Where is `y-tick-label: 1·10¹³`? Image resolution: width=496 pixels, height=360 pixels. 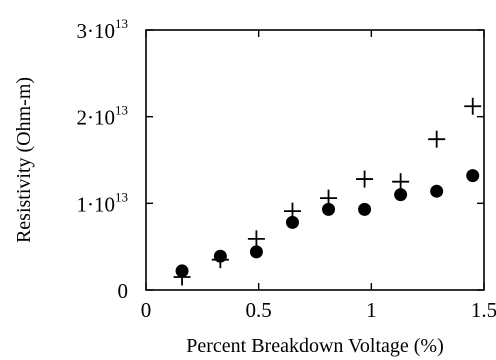
y-tick-label: 1·10¹³ is located at coordinates (103, 202).